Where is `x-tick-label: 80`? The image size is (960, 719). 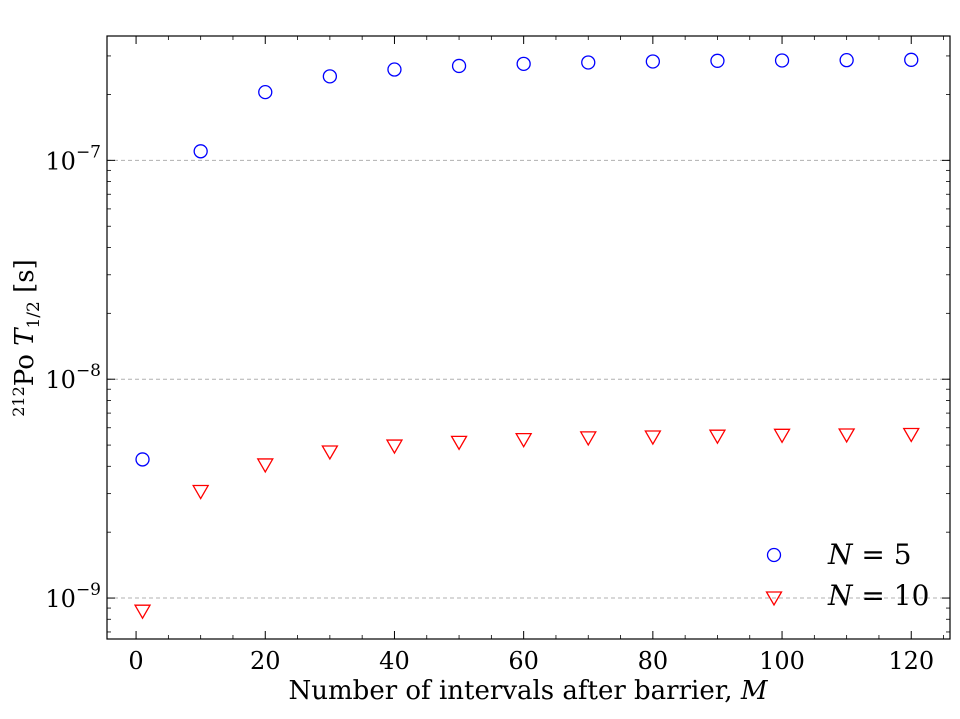 x-tick-label: 80 is located at coordinates (653, 661).